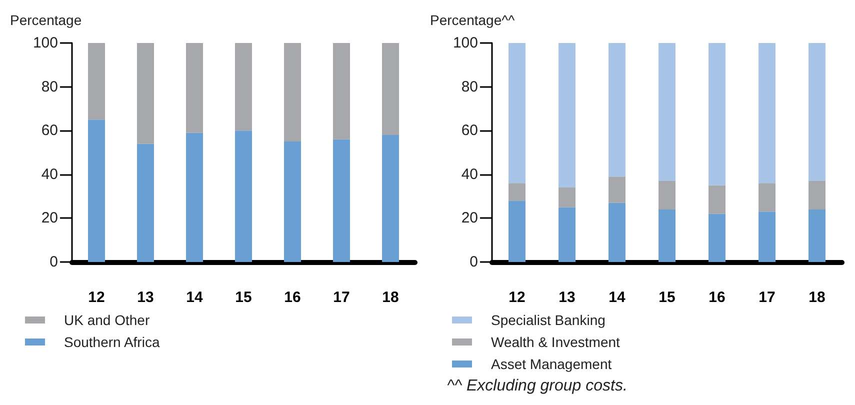  What do you see at coordinates (555, 342) in the screenshot?
I see `legend-label: Wealth & Investment` at bounding box center [555, 342].